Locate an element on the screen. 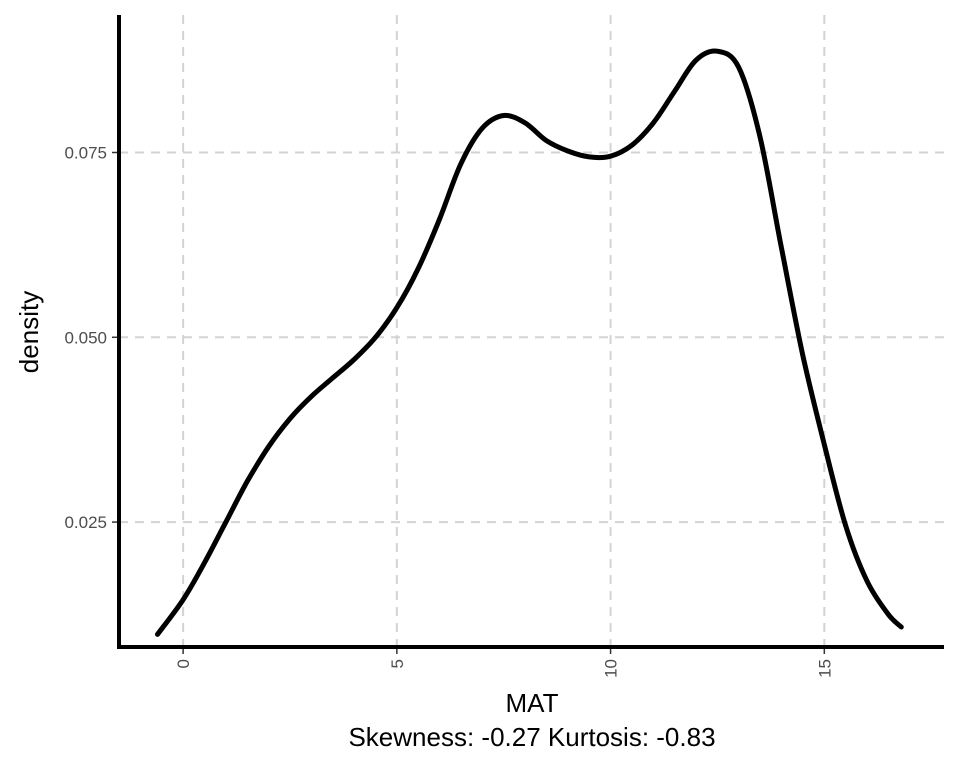 Image resolution: width=960 pixels, height=768 pixels. y-tick-label: 0.075 is located at coordinates (85, 152).